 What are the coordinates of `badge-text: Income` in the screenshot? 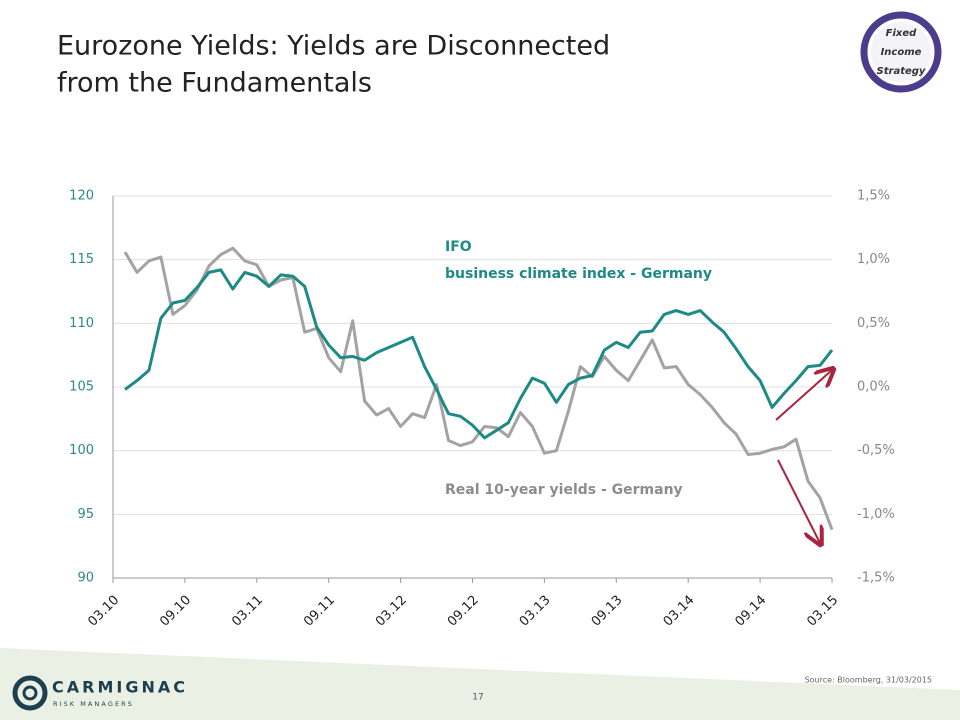 It's located at (901, 52).